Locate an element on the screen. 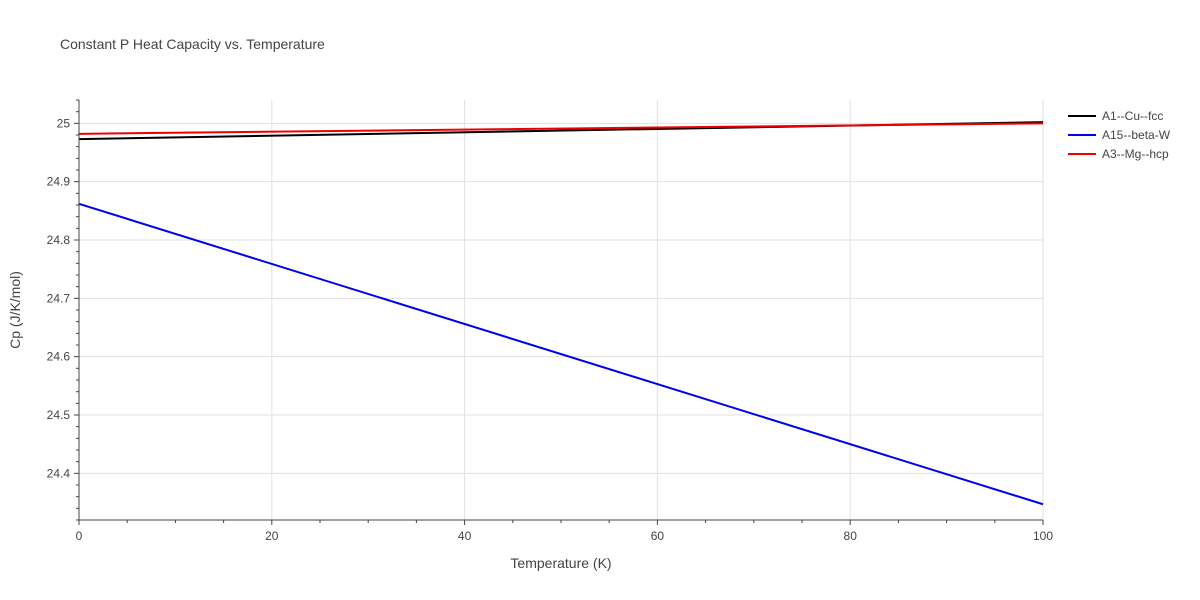 This screenshot has height=600, width=1200. legend-item: A15--beta-W is located at coordinates (1119, 134).